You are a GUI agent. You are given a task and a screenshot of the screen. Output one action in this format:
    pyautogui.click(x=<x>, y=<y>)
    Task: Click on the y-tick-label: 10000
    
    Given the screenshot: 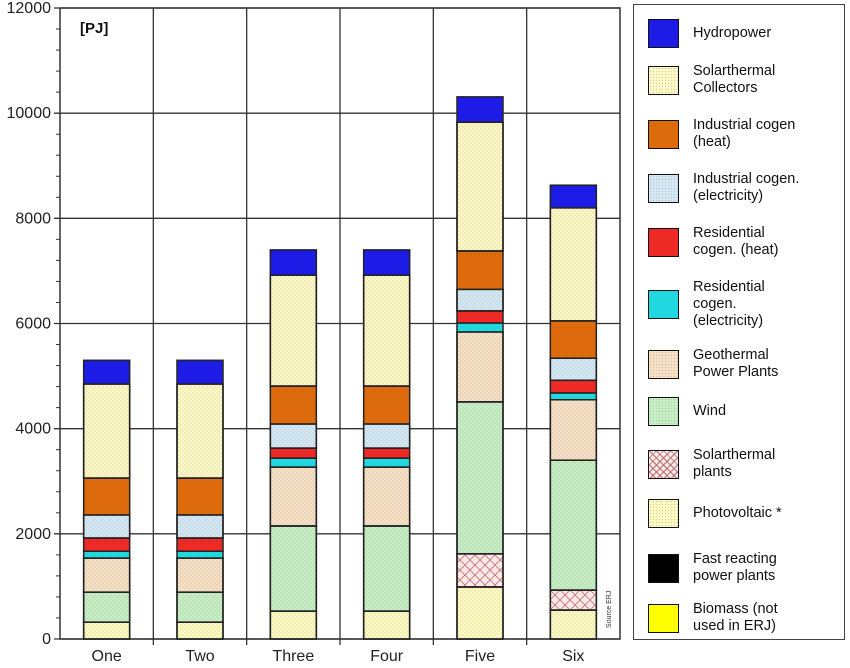 What is the action you would take?
    pyautogui.click(x=29, y=113)
    